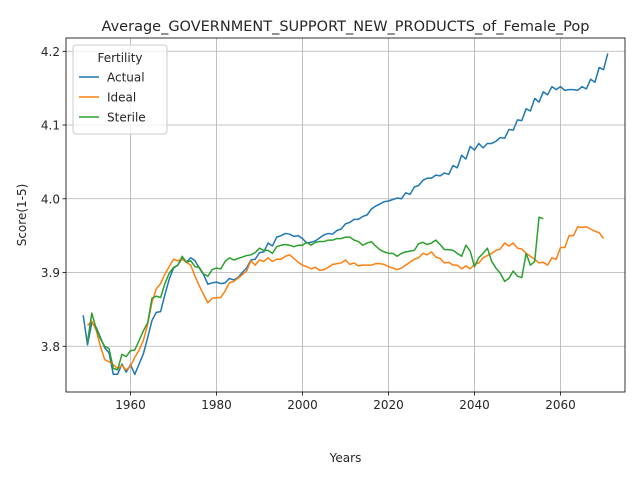 This screenshot has width=640, height=480. What do you see at coordinates (302, 405) in the screenshot?
I see `x-tick-label: 2000` at bounding box center [302, 405].